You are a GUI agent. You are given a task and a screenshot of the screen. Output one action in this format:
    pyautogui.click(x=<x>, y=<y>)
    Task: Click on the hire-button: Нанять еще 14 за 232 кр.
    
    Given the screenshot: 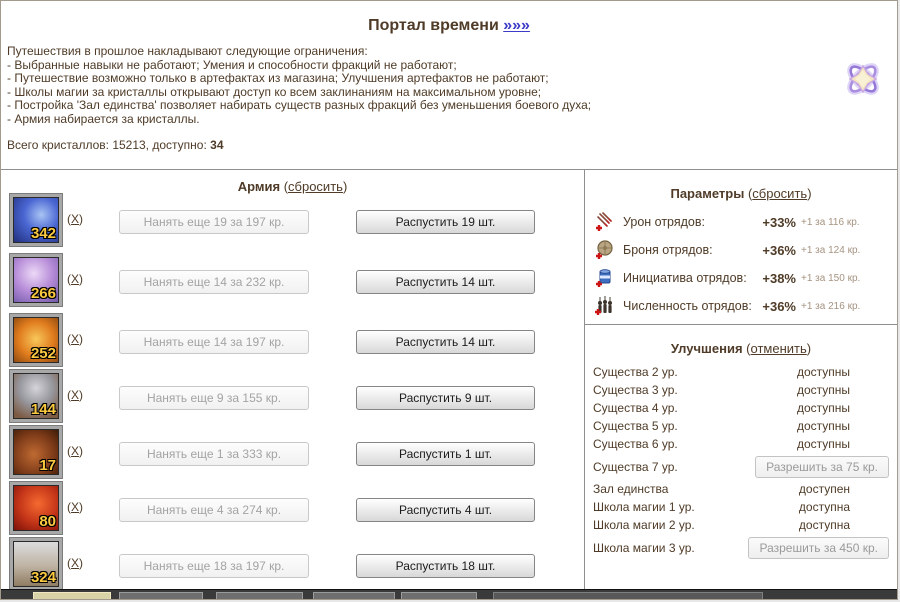 What is the action you would take?
    pyautogui.click(x=214, y=282)
    